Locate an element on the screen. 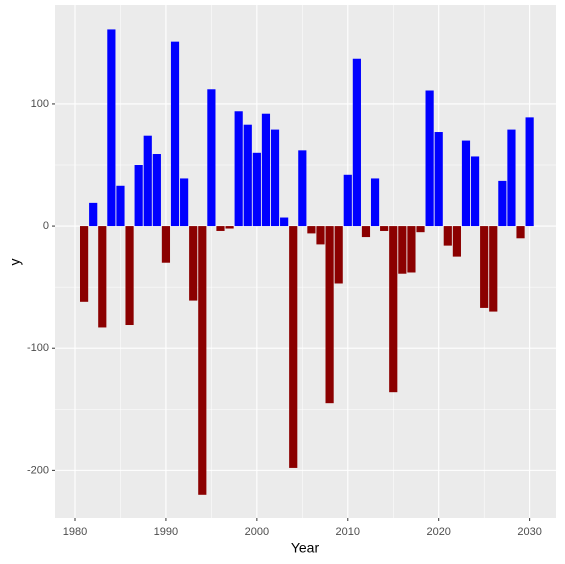  y-tick-label: 100 is located at coordinates (40, 104).